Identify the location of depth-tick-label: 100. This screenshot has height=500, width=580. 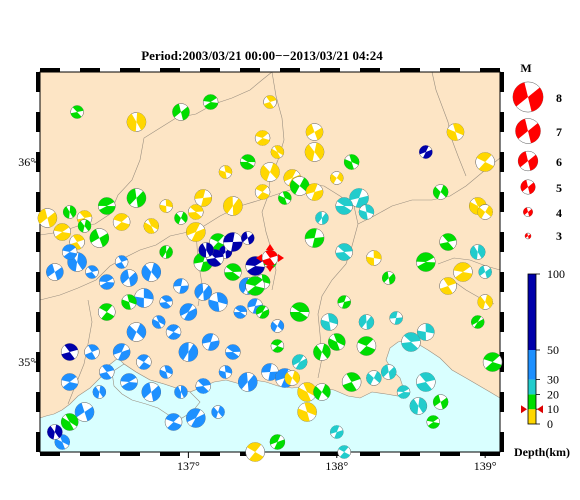
(556, 274).